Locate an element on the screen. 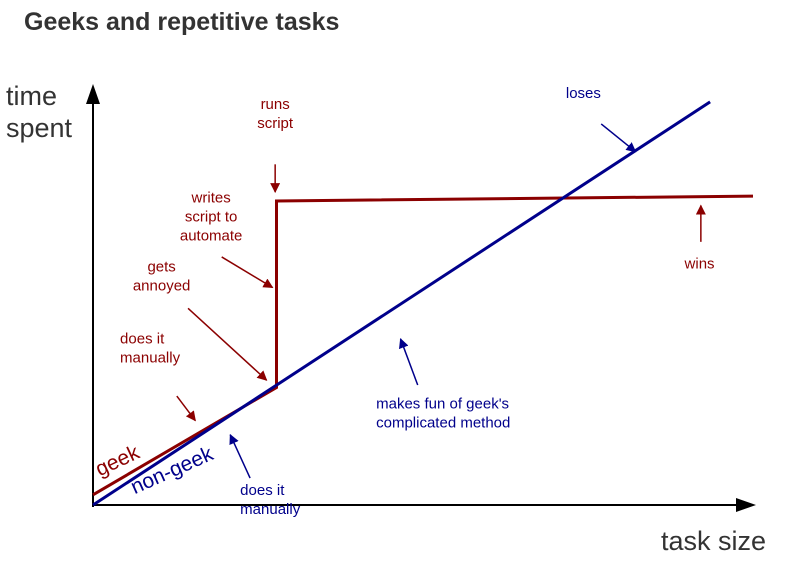 The height and width of the screenshot is (562, 788). annotation-text-gets-annoyed: gets annoyed is located at coordinates (162, 277).